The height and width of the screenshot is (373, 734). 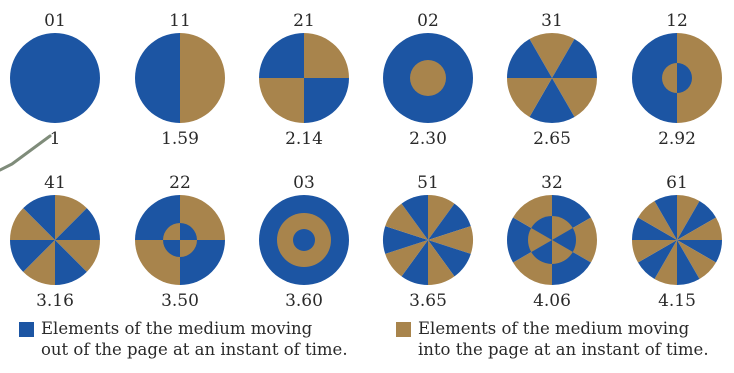 I want to click on mode-31: 312.65, so click(x=552, y=80).